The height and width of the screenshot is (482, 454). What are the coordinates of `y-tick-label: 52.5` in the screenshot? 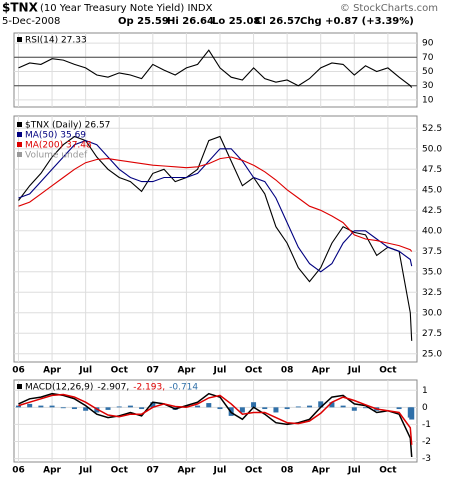 It's located at (432, 129).